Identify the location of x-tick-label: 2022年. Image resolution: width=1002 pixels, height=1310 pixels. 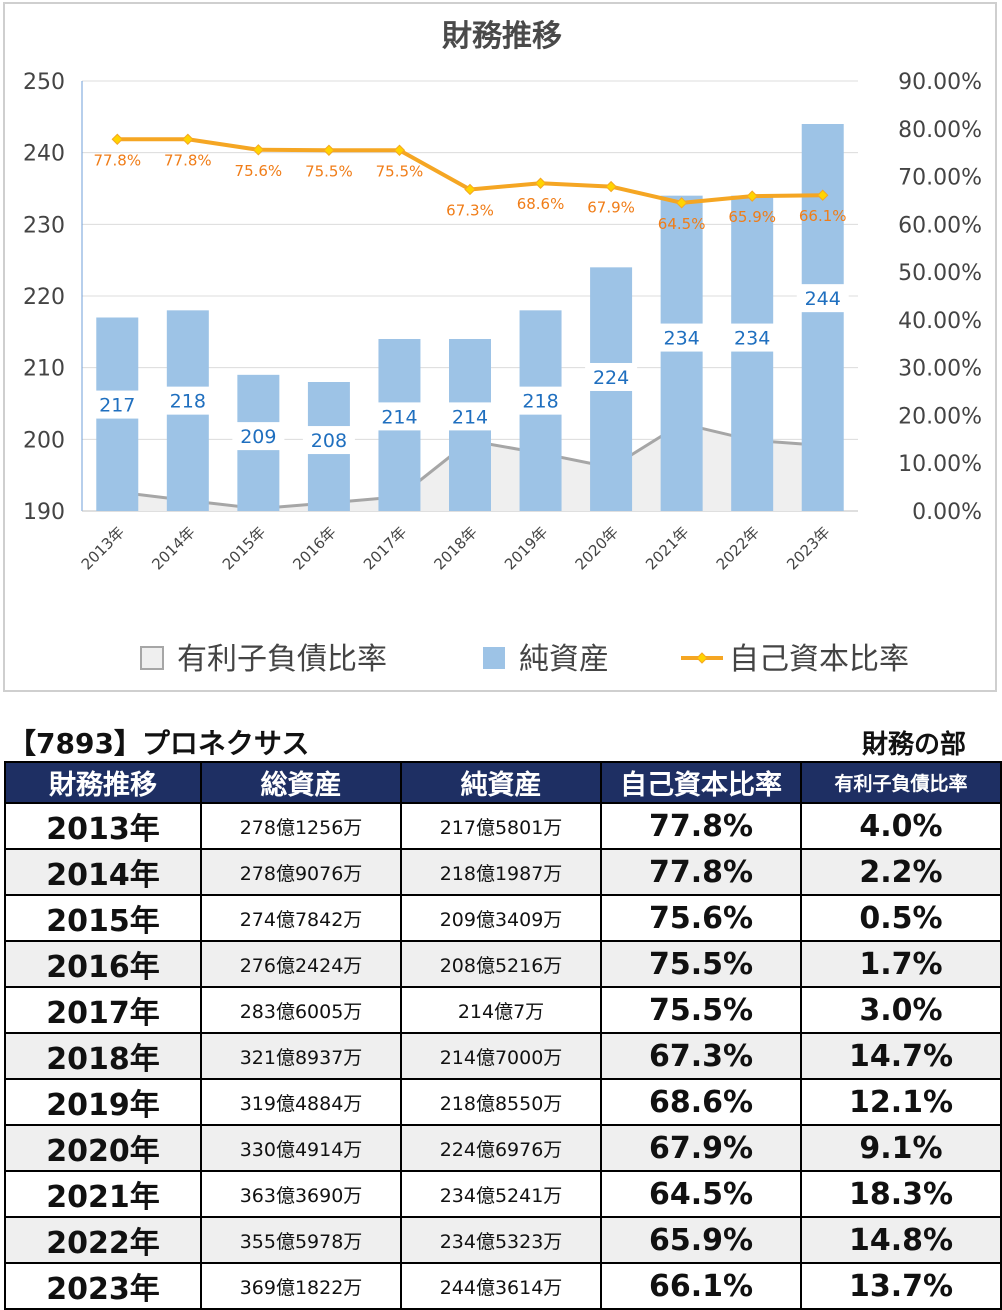
(738, 548).